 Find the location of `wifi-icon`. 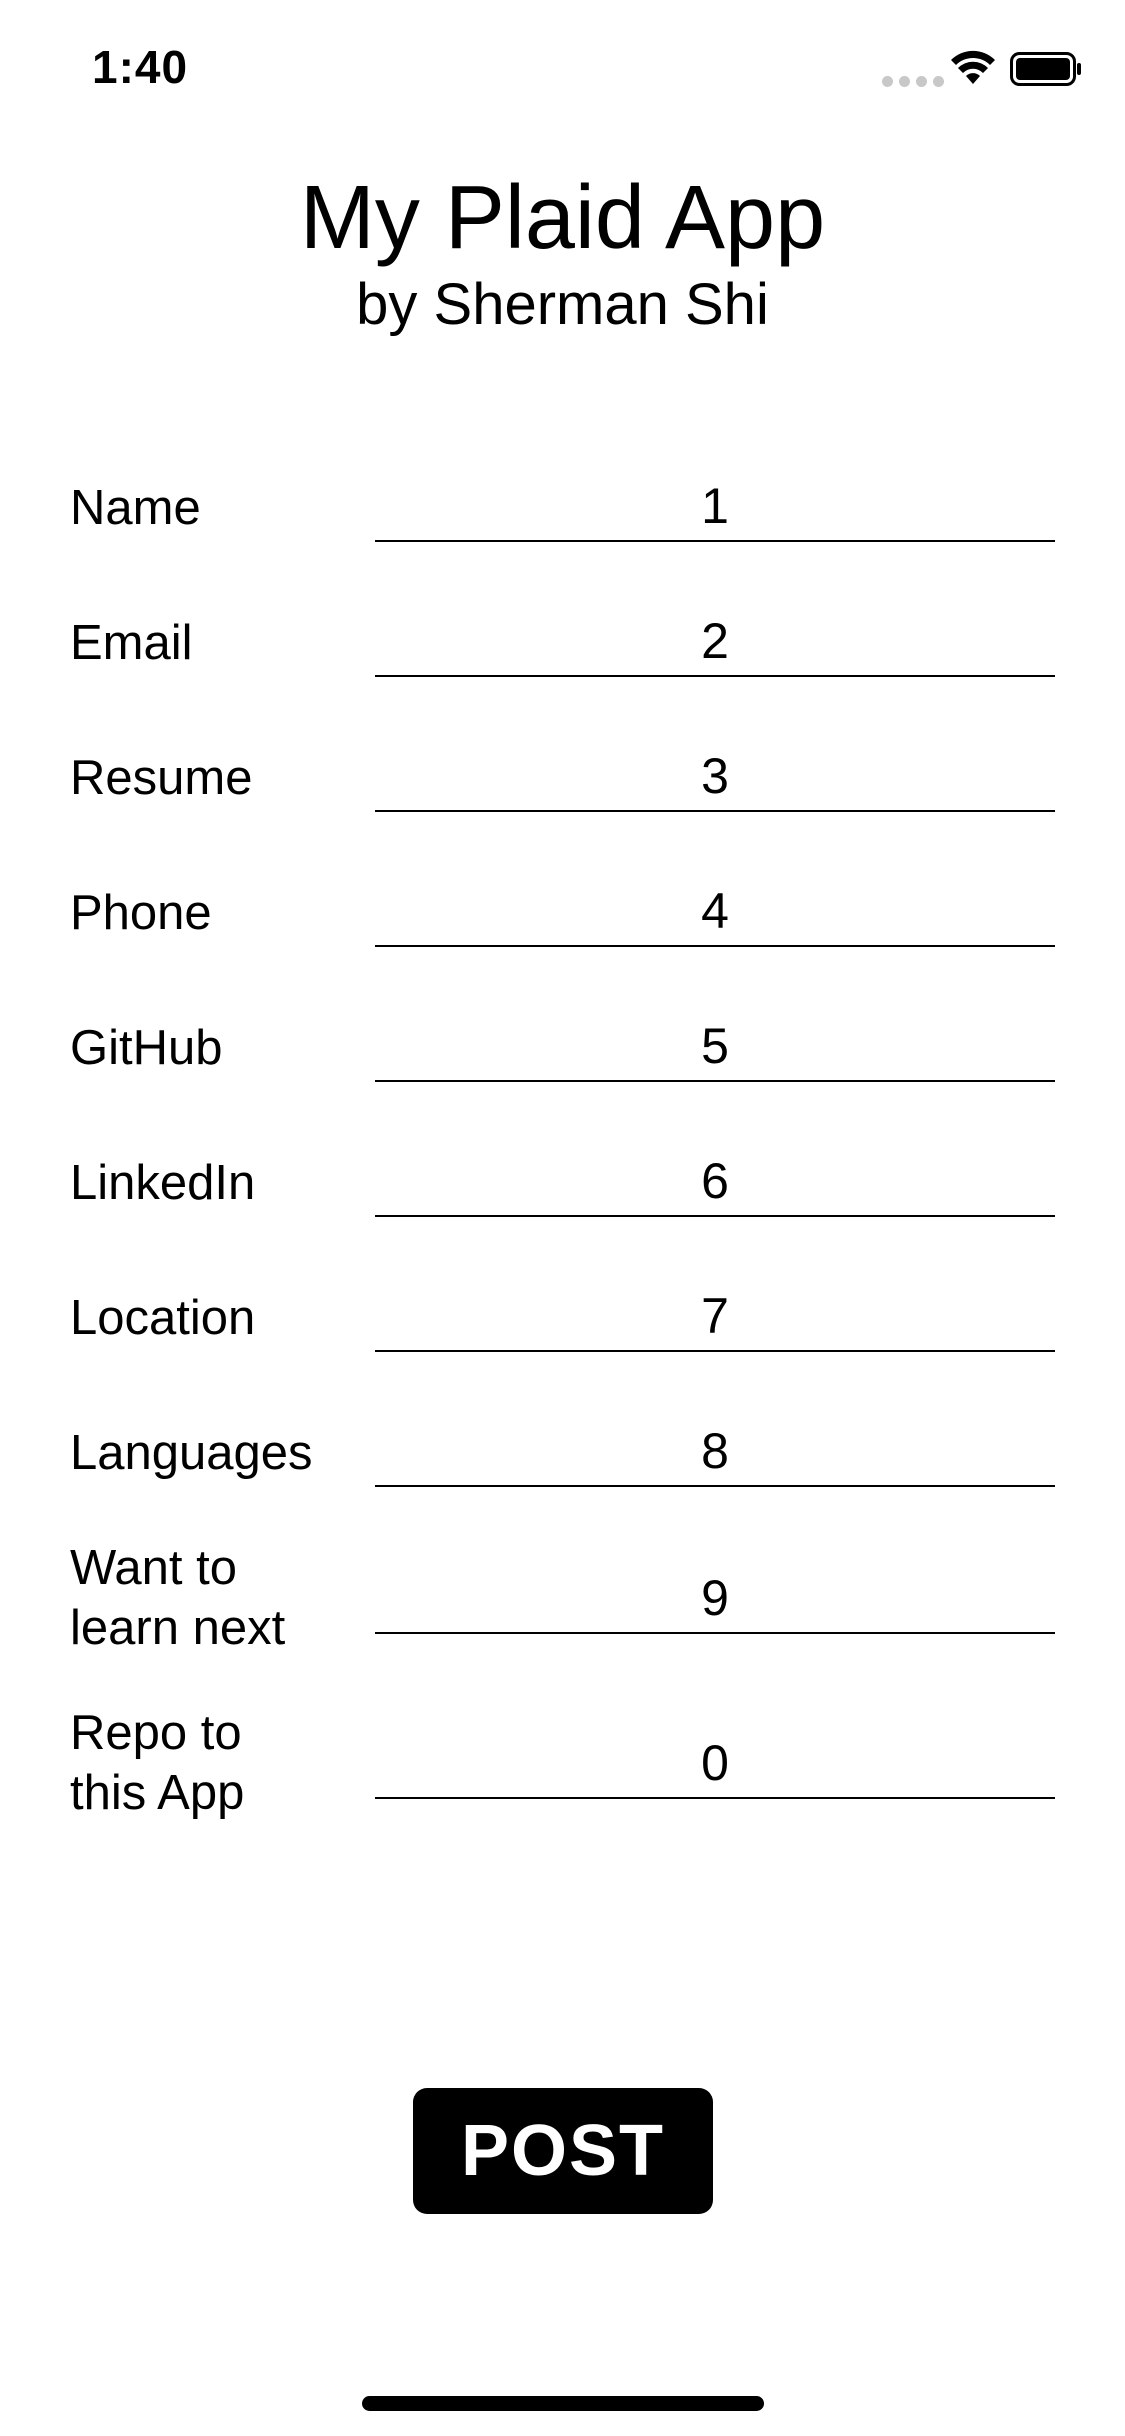

wifi-icon is located at coordinates (973, 67).